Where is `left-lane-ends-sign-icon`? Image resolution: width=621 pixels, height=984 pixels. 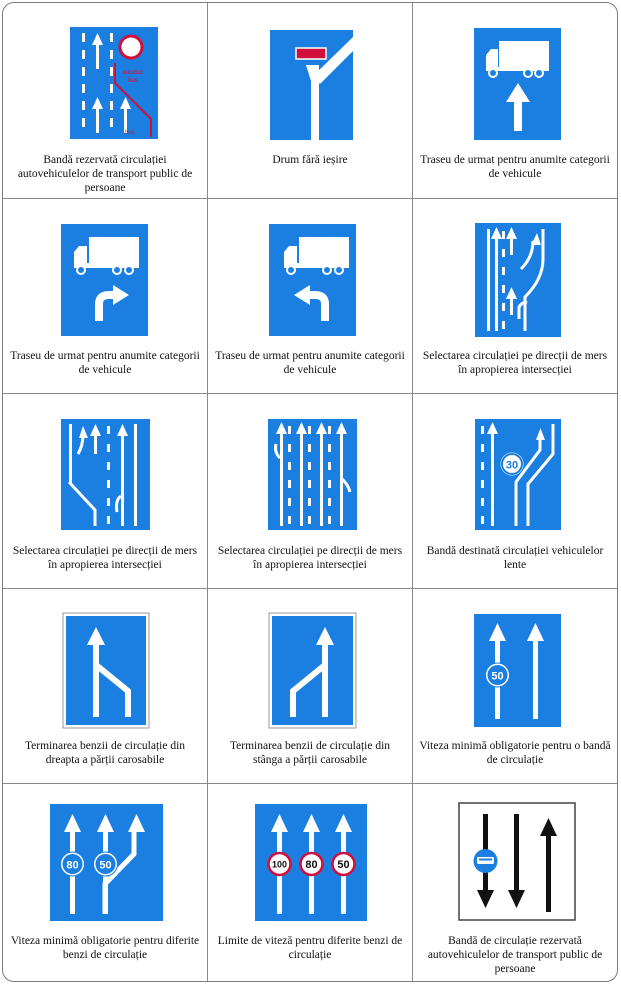 left-lane-ends-sign-icon is located at coordinates (312, 670).